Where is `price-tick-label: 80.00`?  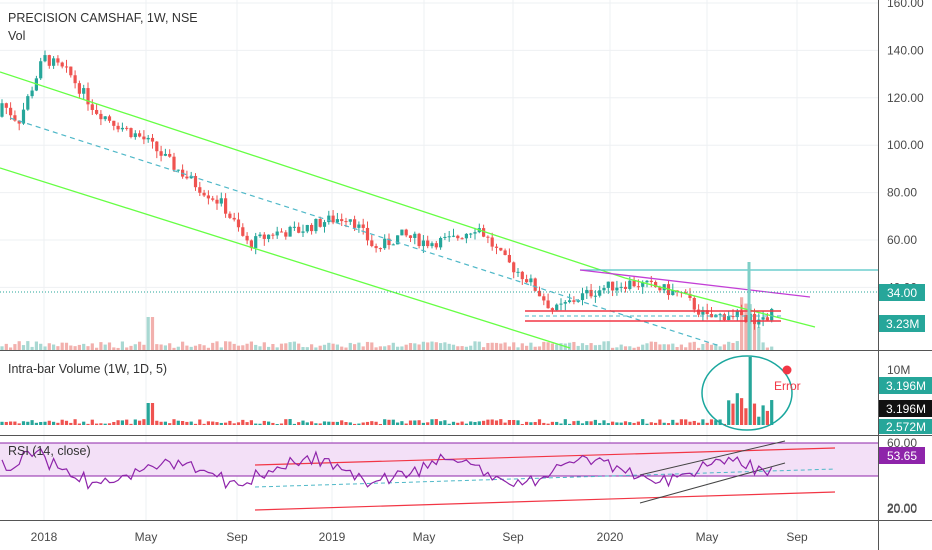 price-tick-label: 80.00 is located at coordinates (902, 193).